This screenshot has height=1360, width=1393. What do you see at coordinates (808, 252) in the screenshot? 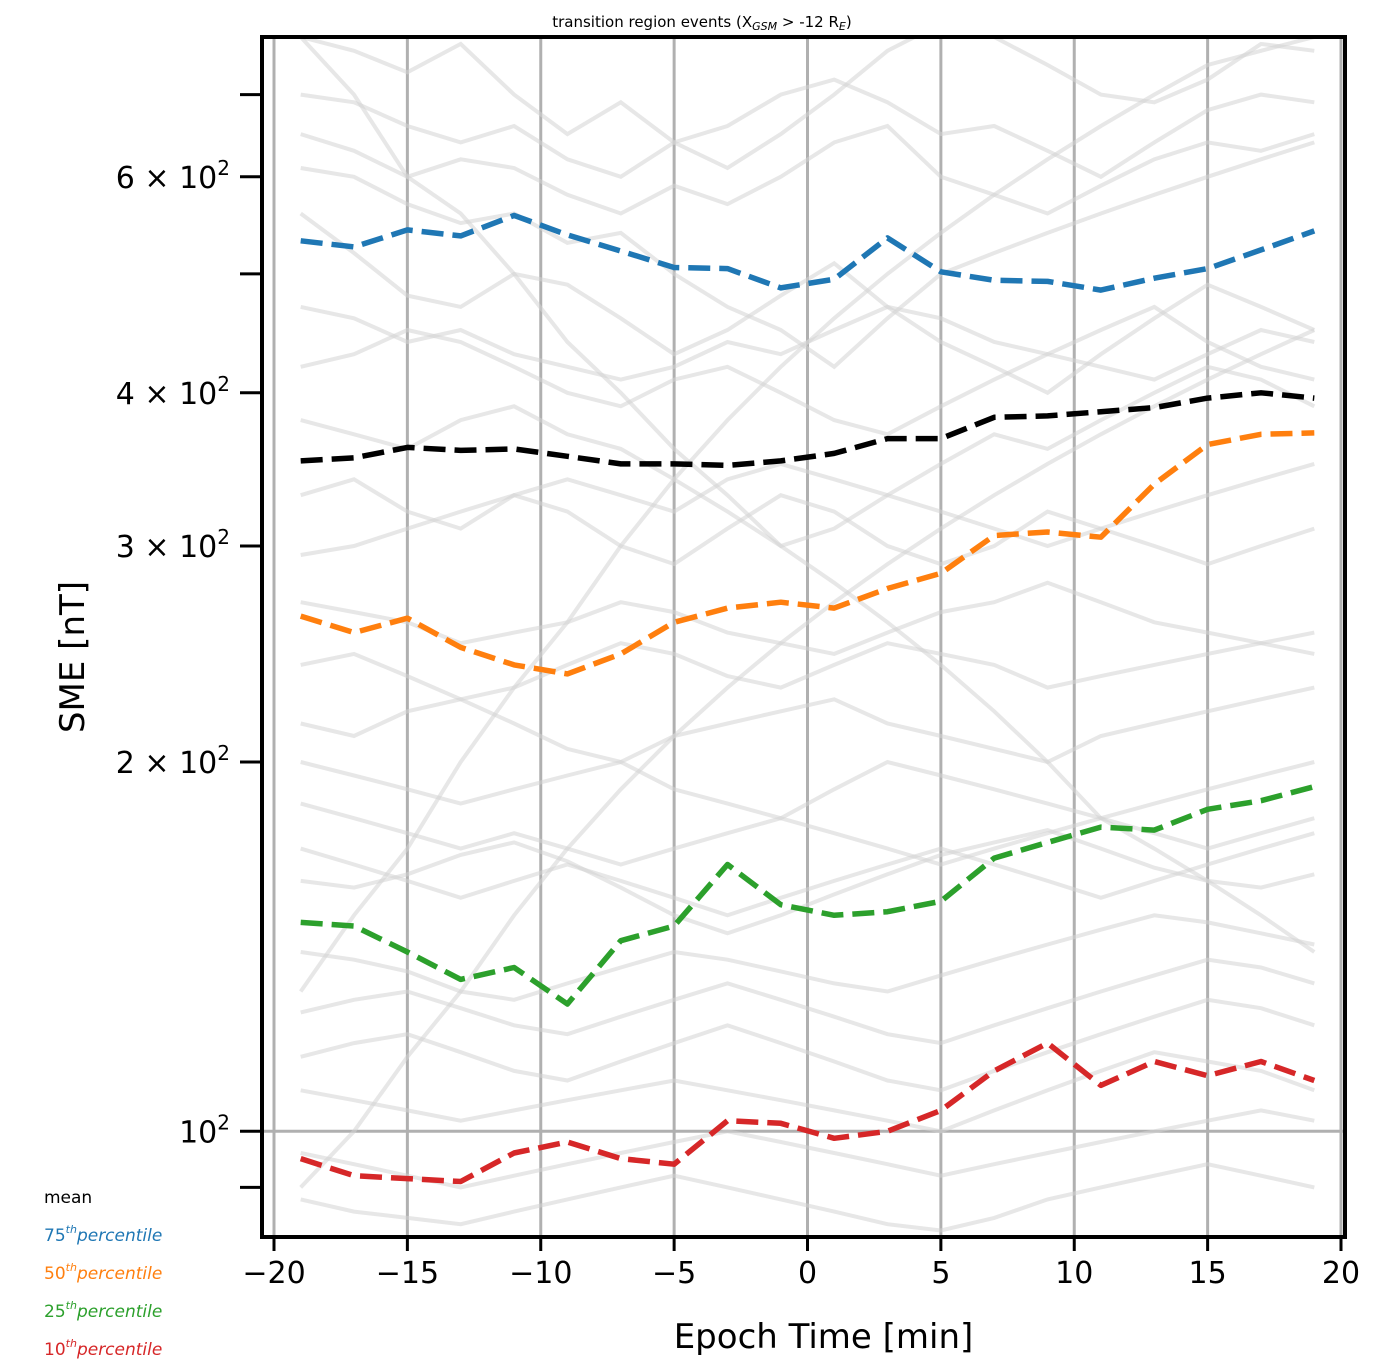
I see `series-line-75th-percentile` at bounding box center [808, 252].